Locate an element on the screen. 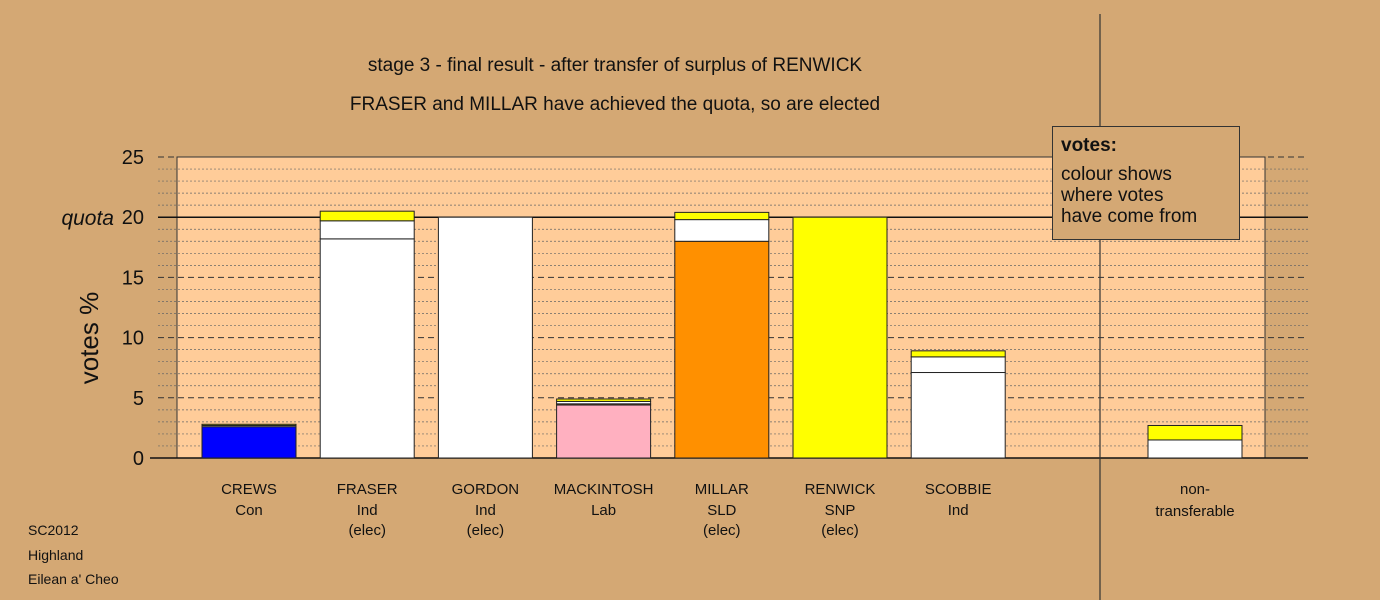 The height and width of the screenshot is (600, 1380). y-tick-label: 20 is located at coordinates (133, 218).